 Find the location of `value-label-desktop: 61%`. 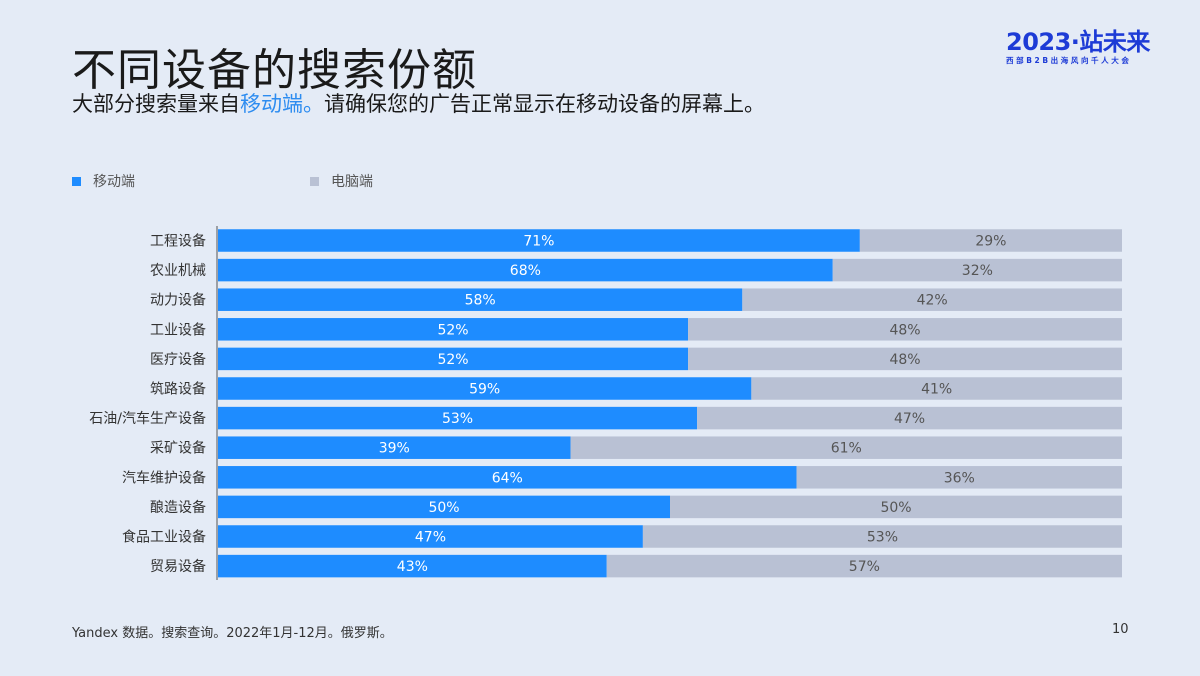

value-label-desktop: 61% is located at coordinates (846, 449).